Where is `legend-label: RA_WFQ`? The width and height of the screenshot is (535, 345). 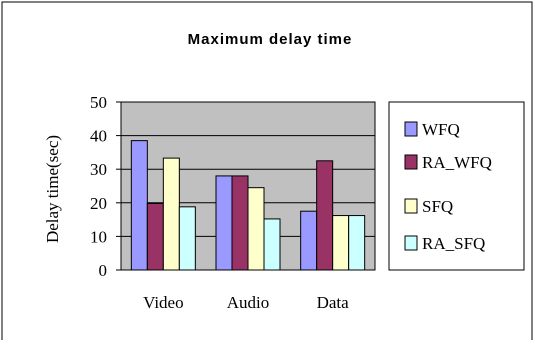
legend-label: RA_WFQ is located at coordinates (457, 162).